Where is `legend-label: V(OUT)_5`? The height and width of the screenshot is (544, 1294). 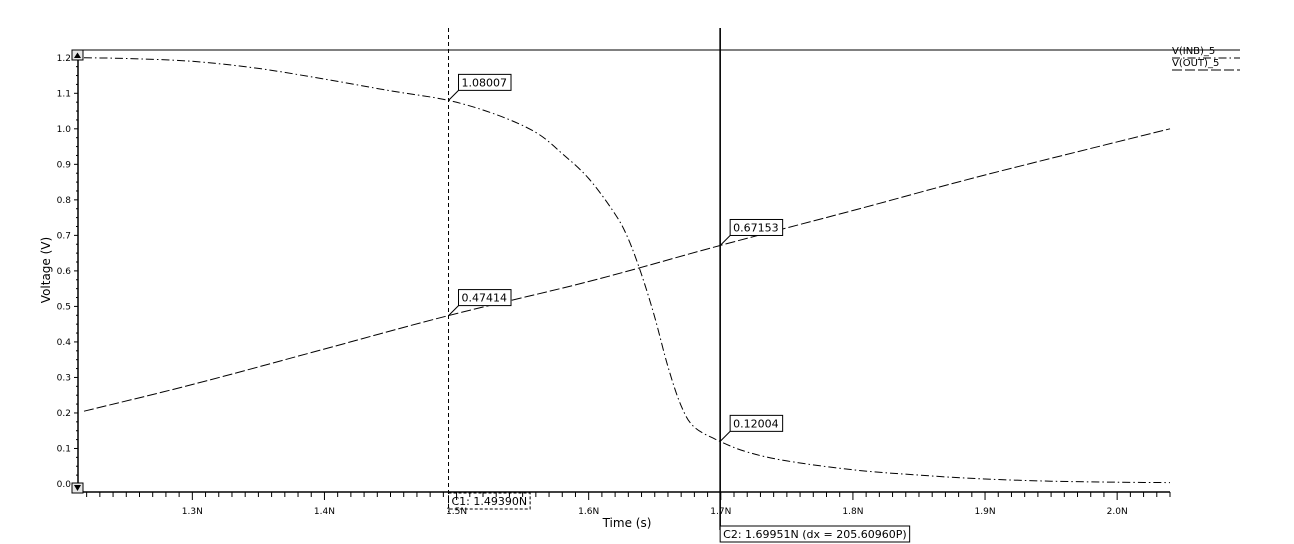
legend-label: V(OUT)_5 is located at coordinates (1195, 63).